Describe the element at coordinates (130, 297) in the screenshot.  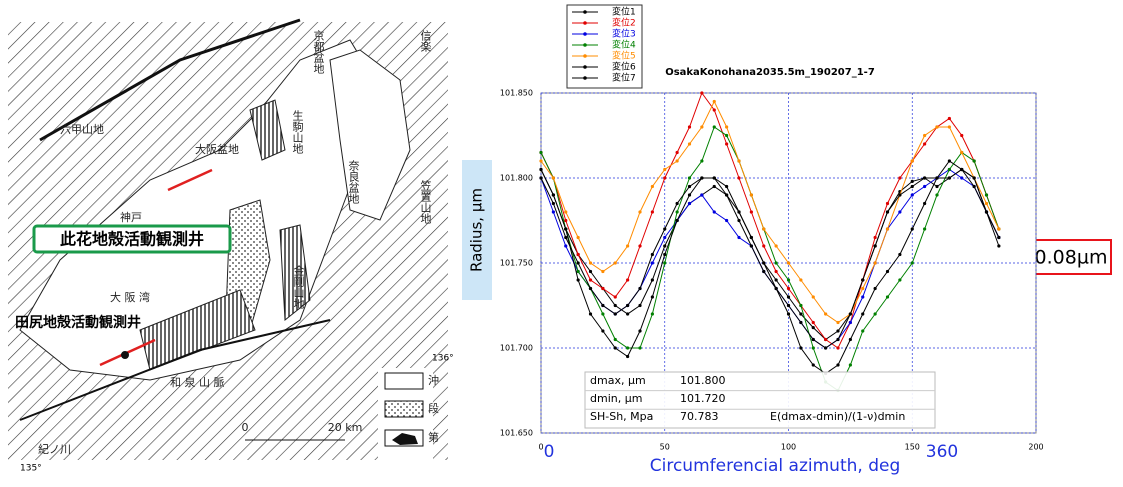
I see `map-label: 大 阪 湾` at that location.